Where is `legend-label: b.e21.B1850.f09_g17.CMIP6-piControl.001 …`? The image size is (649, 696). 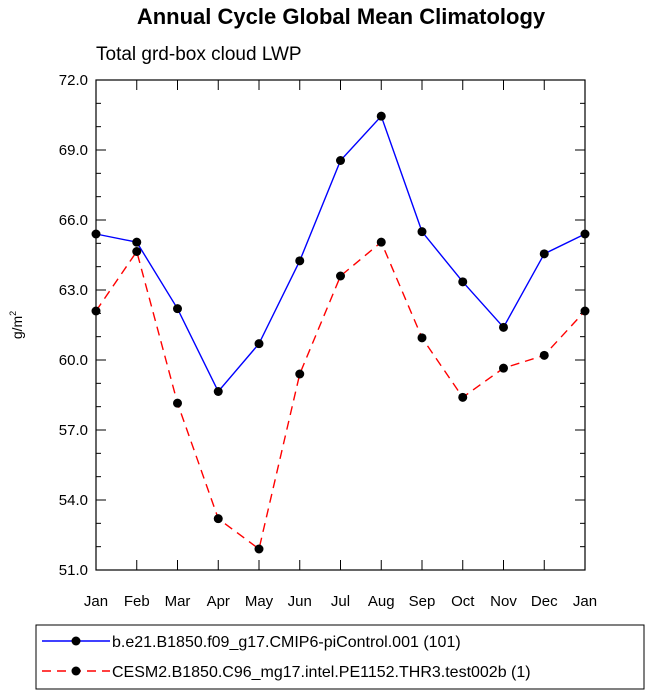 legend-label: b.e21.B1850.f09_g17.CMIP6-piControl.001 … is located at coordinates (286, 642).